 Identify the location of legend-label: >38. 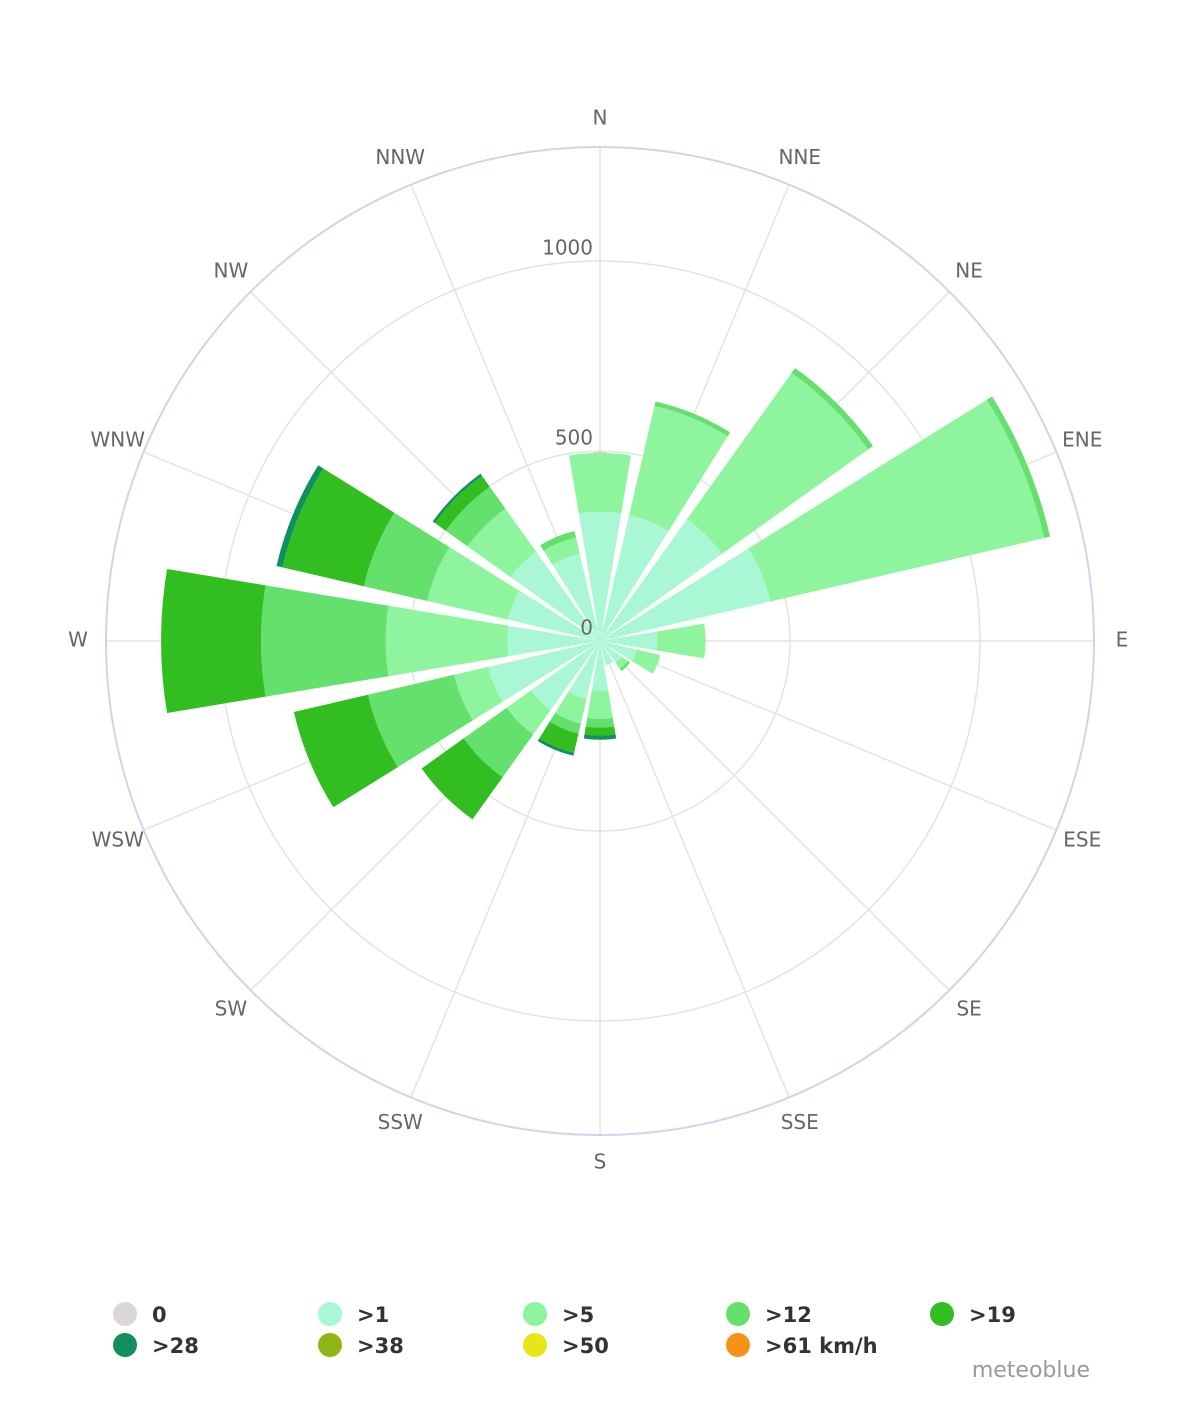
(380, 1346).